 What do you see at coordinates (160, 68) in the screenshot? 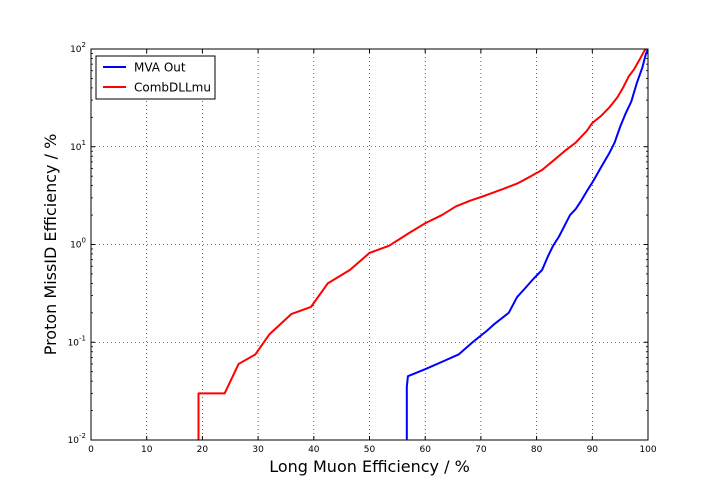
I see `legend-label-mva-out: MVA Out` at bounding box center [160, 68].